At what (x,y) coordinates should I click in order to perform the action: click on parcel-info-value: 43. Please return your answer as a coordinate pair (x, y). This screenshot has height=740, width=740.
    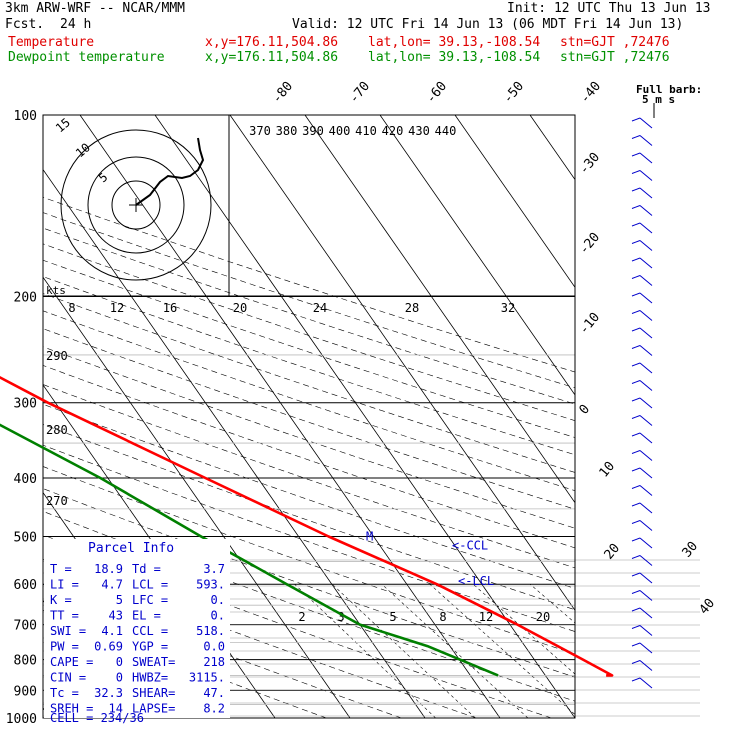
    Looking at the image, I should click on (116, 616).